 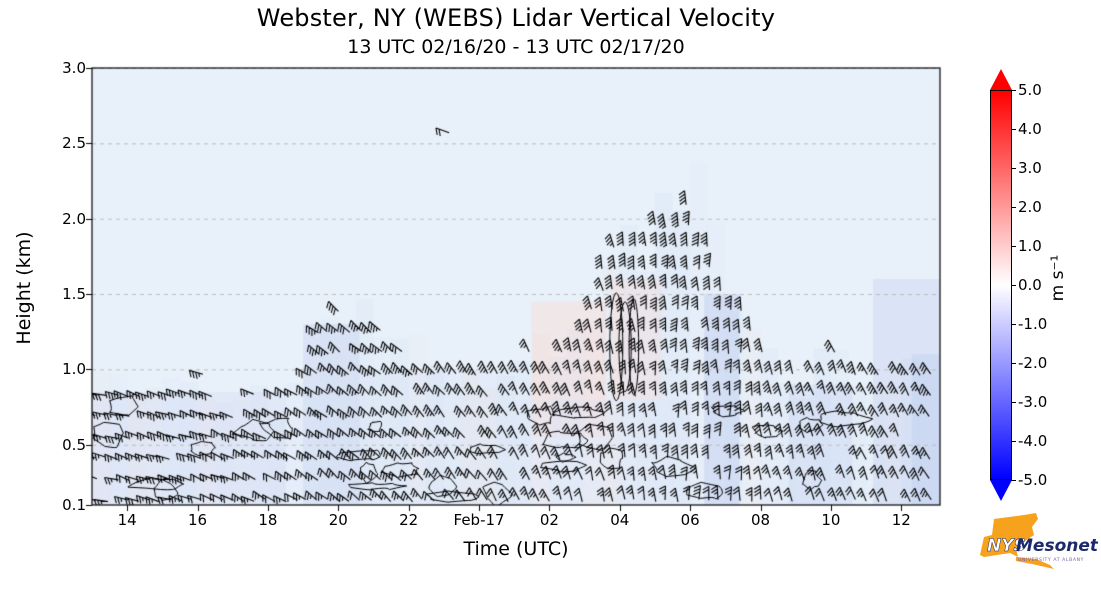 I want to click on colorbar-arrow-top, so click(x=1001, y=79).